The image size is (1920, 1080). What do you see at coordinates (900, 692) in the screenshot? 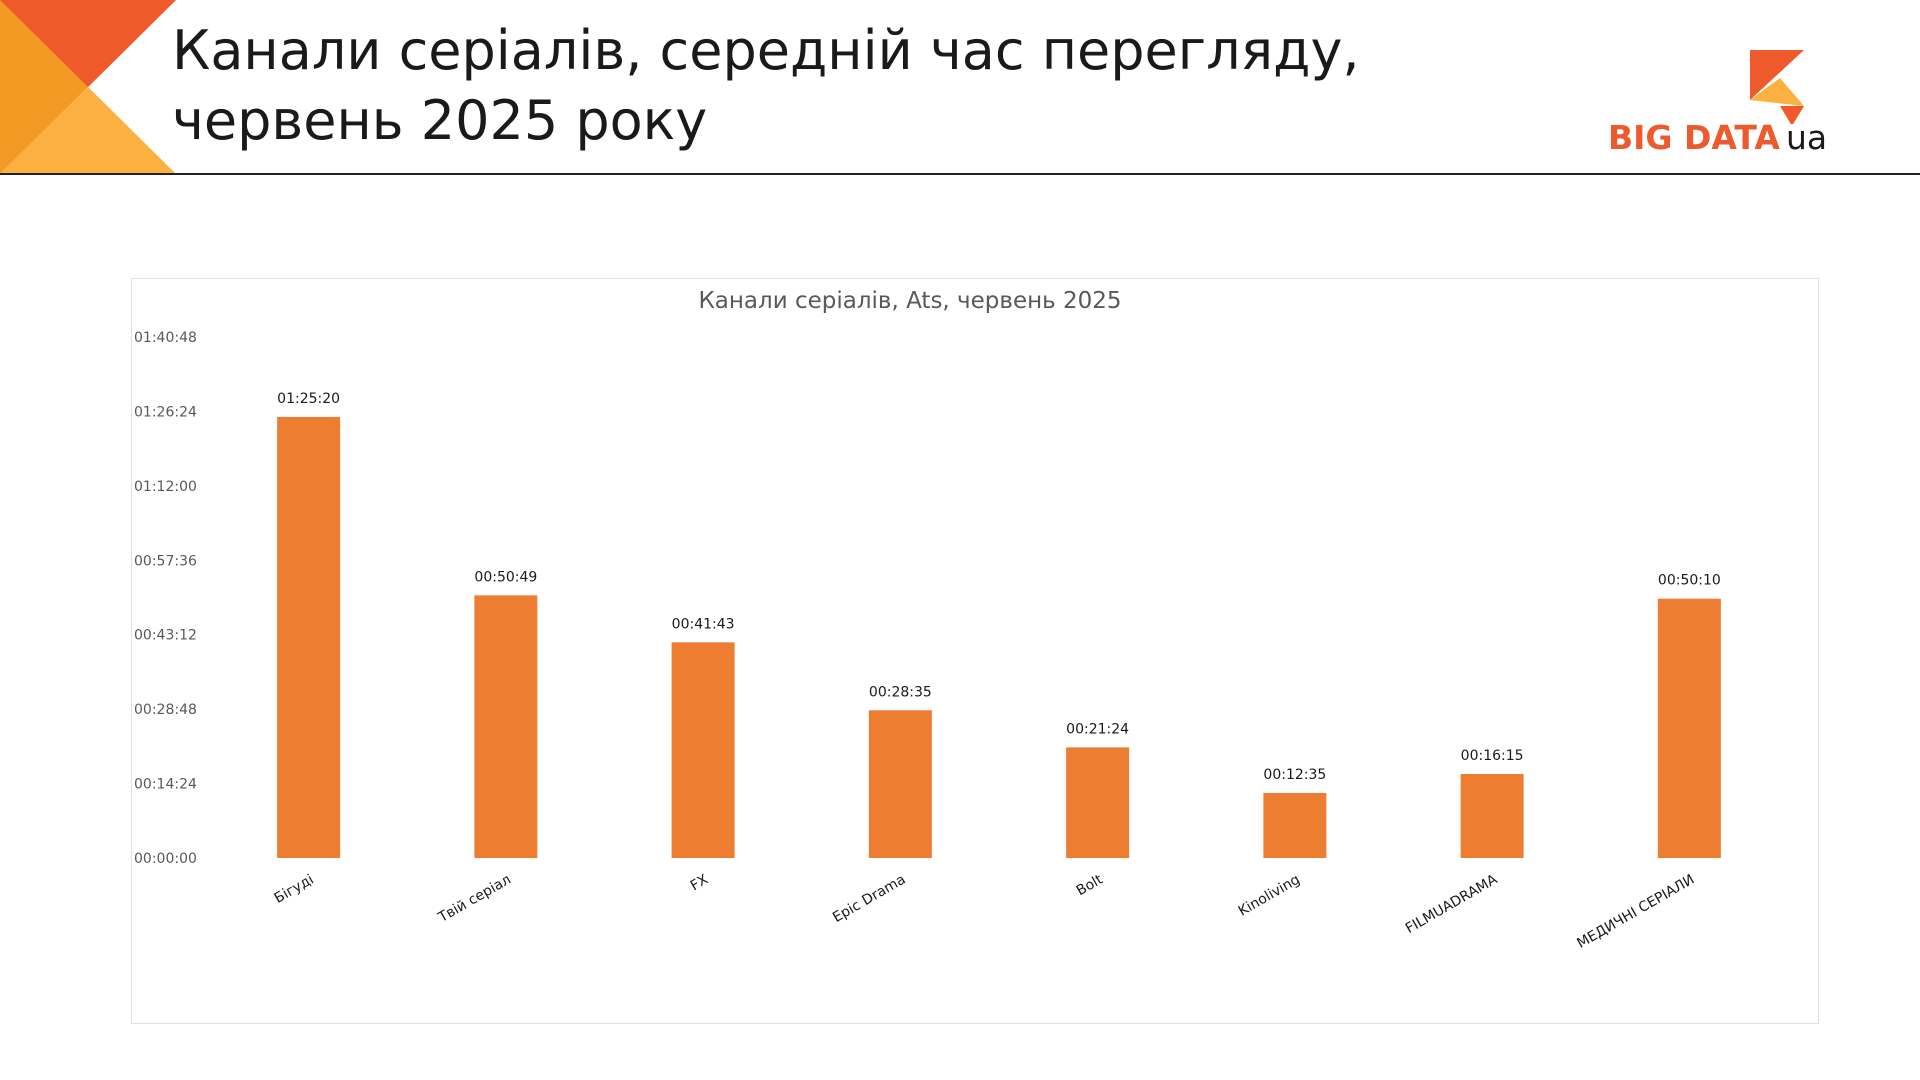
I see `bar-value-label: 00:28:35` at bounding box center [900, 692].